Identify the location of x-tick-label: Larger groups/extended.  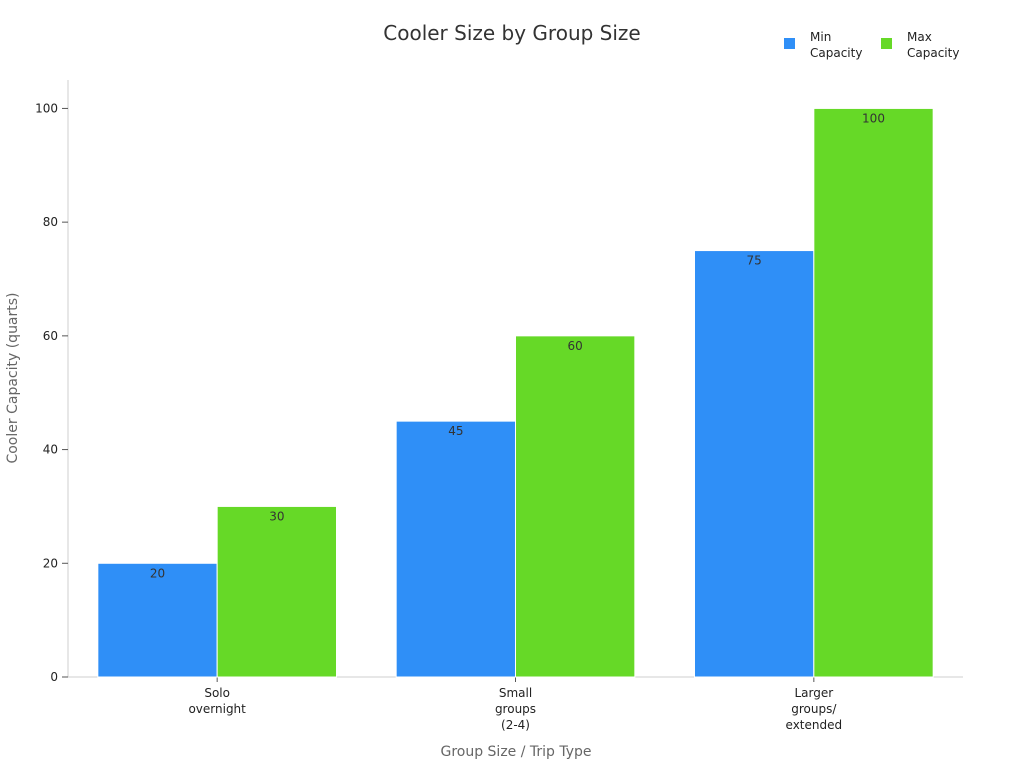
(814, 709).